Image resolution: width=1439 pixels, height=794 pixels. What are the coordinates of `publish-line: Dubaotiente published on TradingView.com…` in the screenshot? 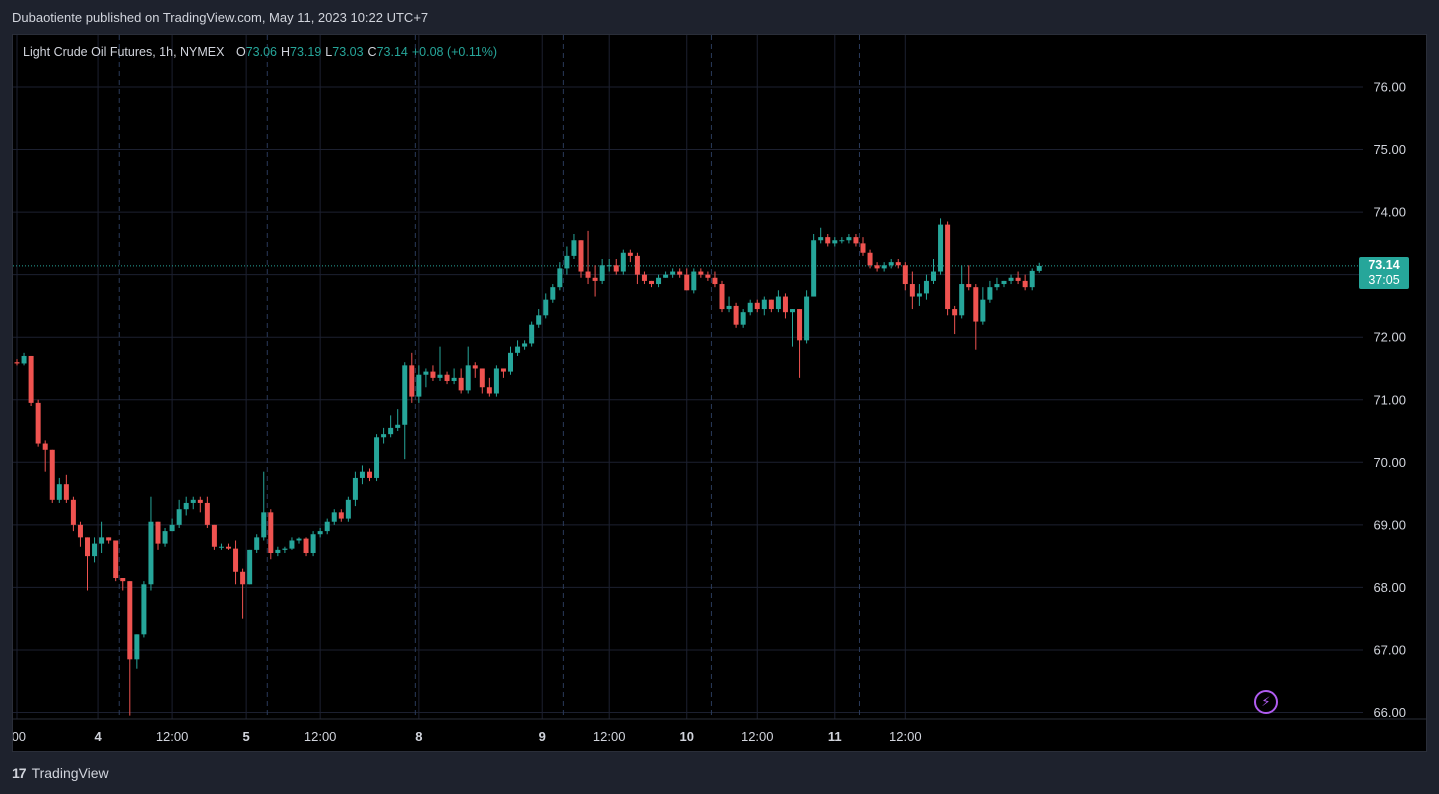 It's located at (220, 17).